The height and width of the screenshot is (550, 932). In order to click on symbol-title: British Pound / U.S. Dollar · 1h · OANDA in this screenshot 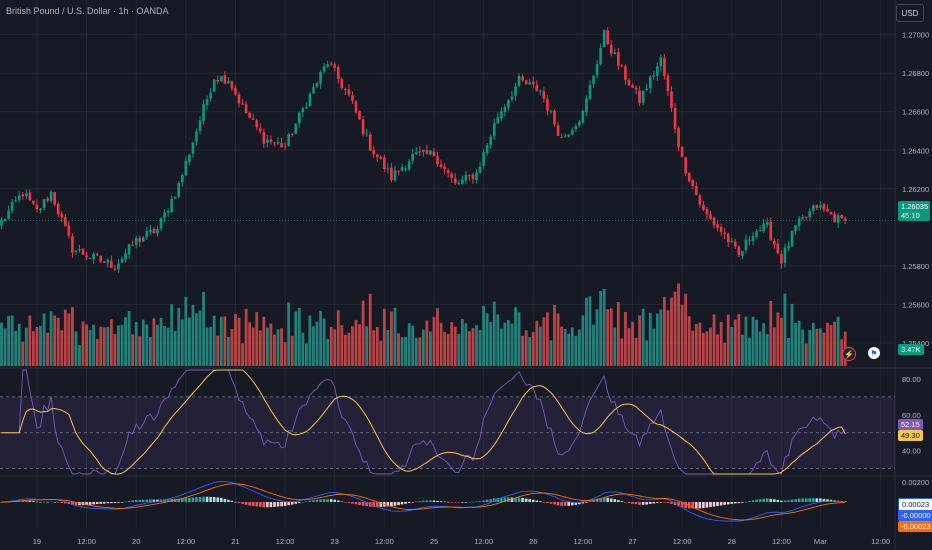, I will do `click(87, 11)`.